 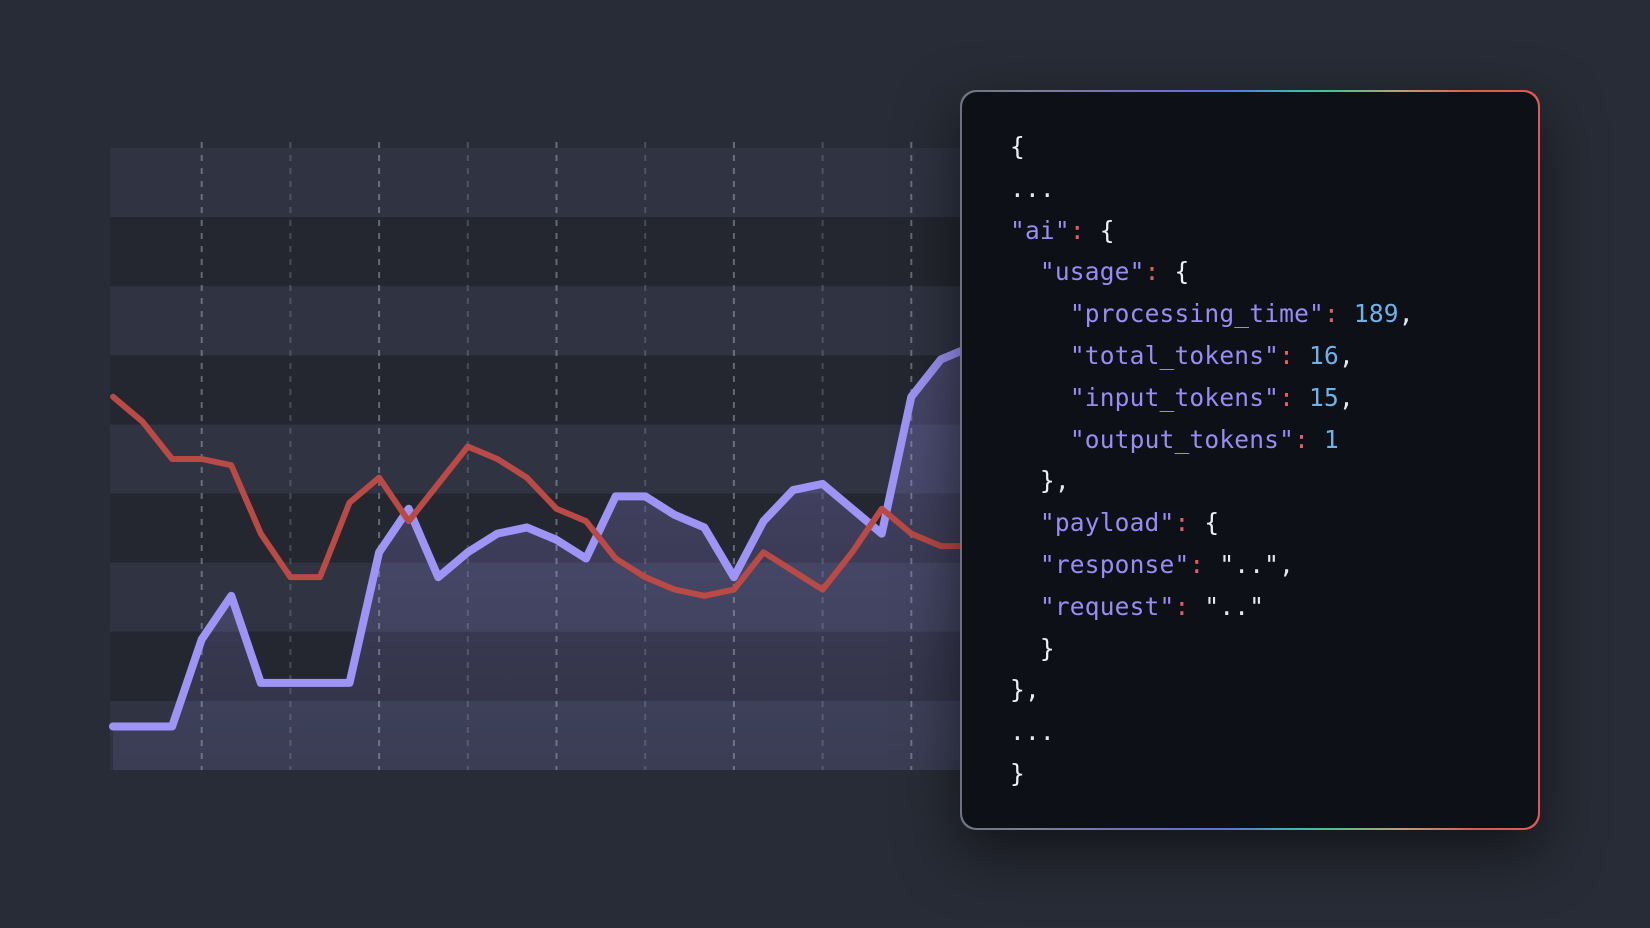 I want to click on code-token-key: "total_tokens", so click(x=1174, y=355).